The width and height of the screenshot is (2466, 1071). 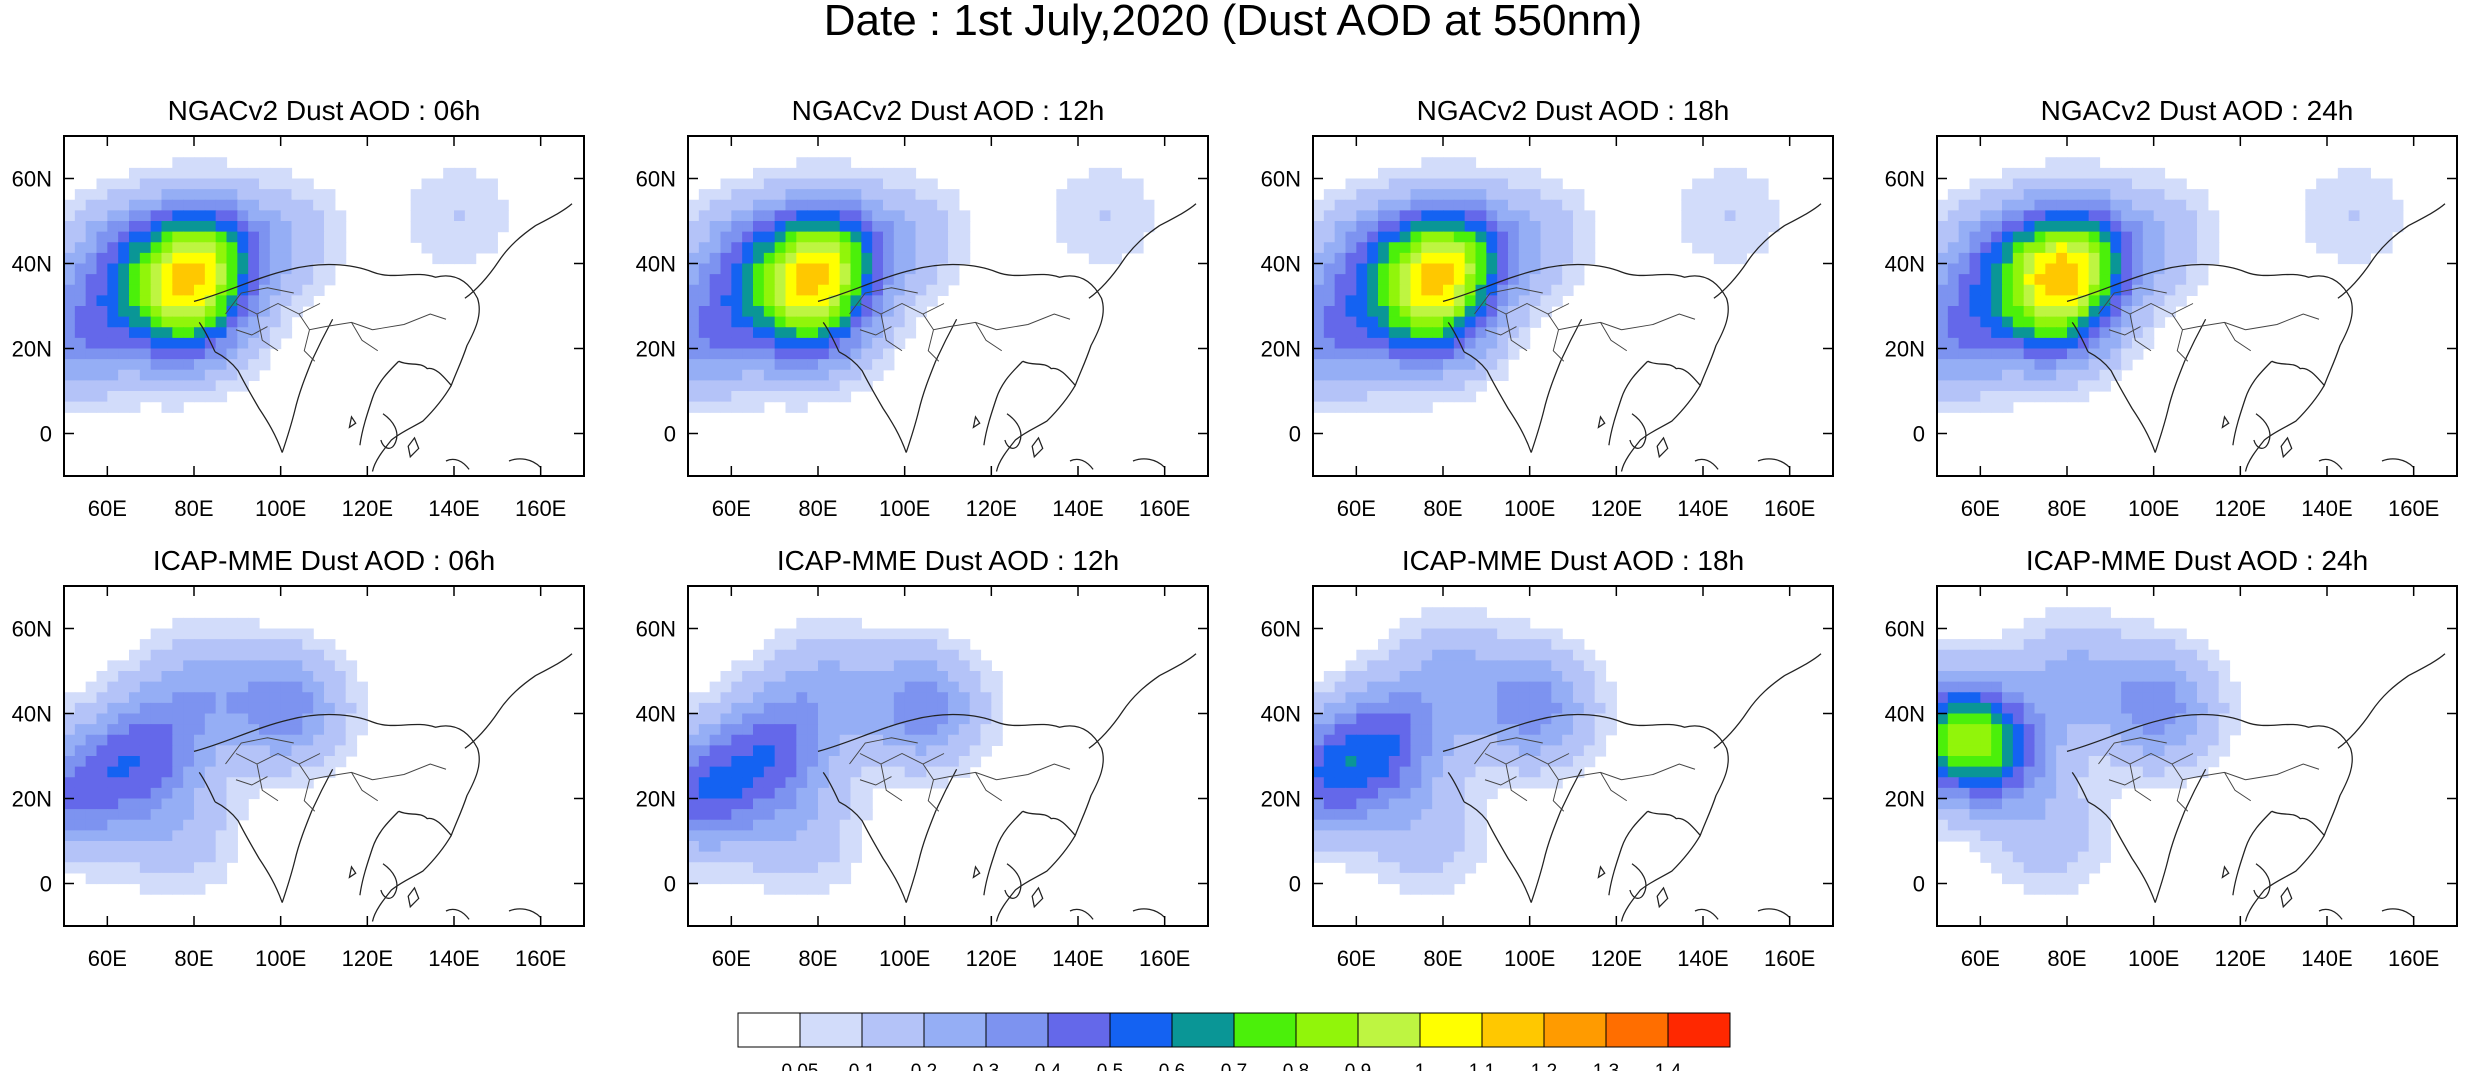 What do you see at coordinates (862, 1066) in the screenshot?
I see `colorbar-label: 0.1` at bounding box center [862, 1066].